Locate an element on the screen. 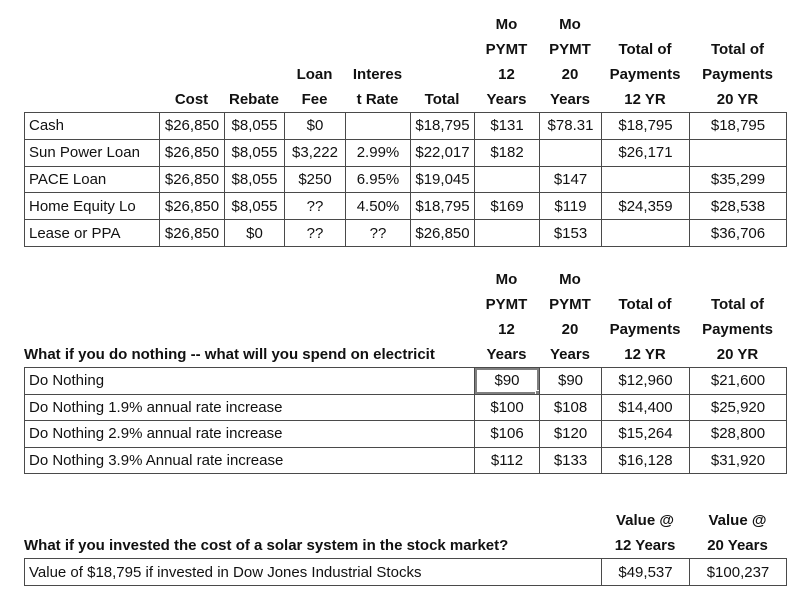 The height and width of the screenshot is (598, 800). data-cell: $78.31 is located at coordinates (571, 126).